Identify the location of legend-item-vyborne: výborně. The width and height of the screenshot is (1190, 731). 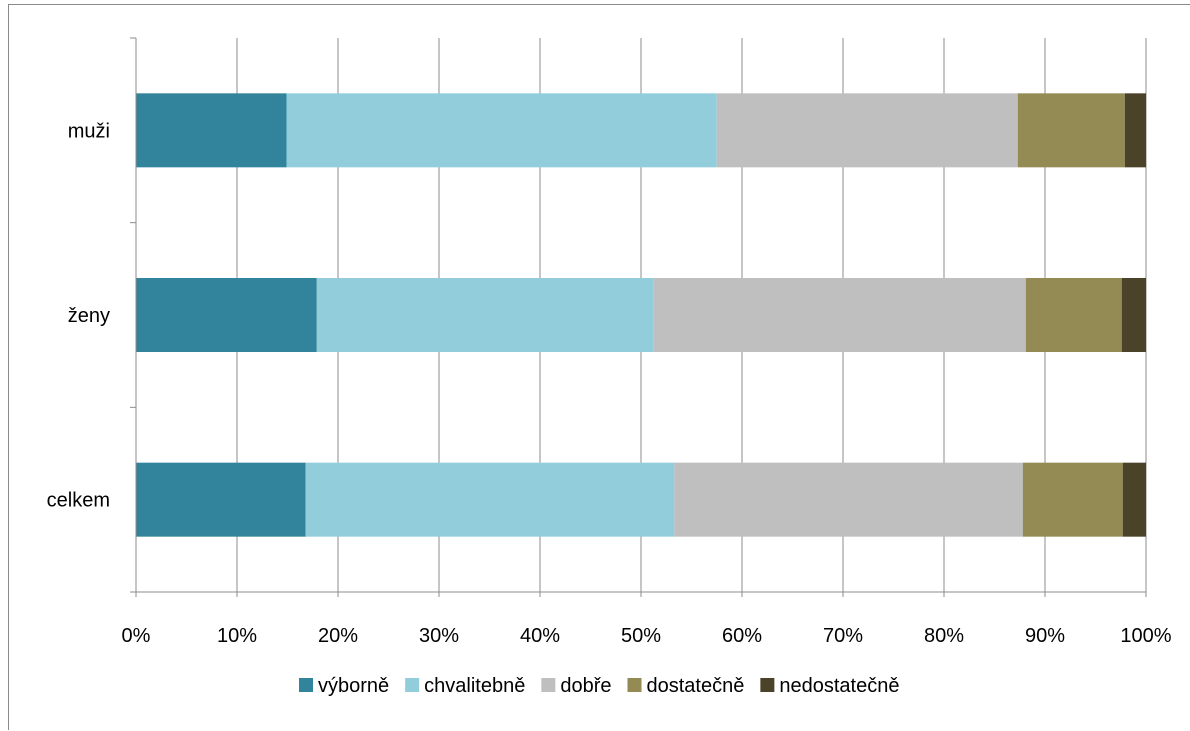
(344, 686).